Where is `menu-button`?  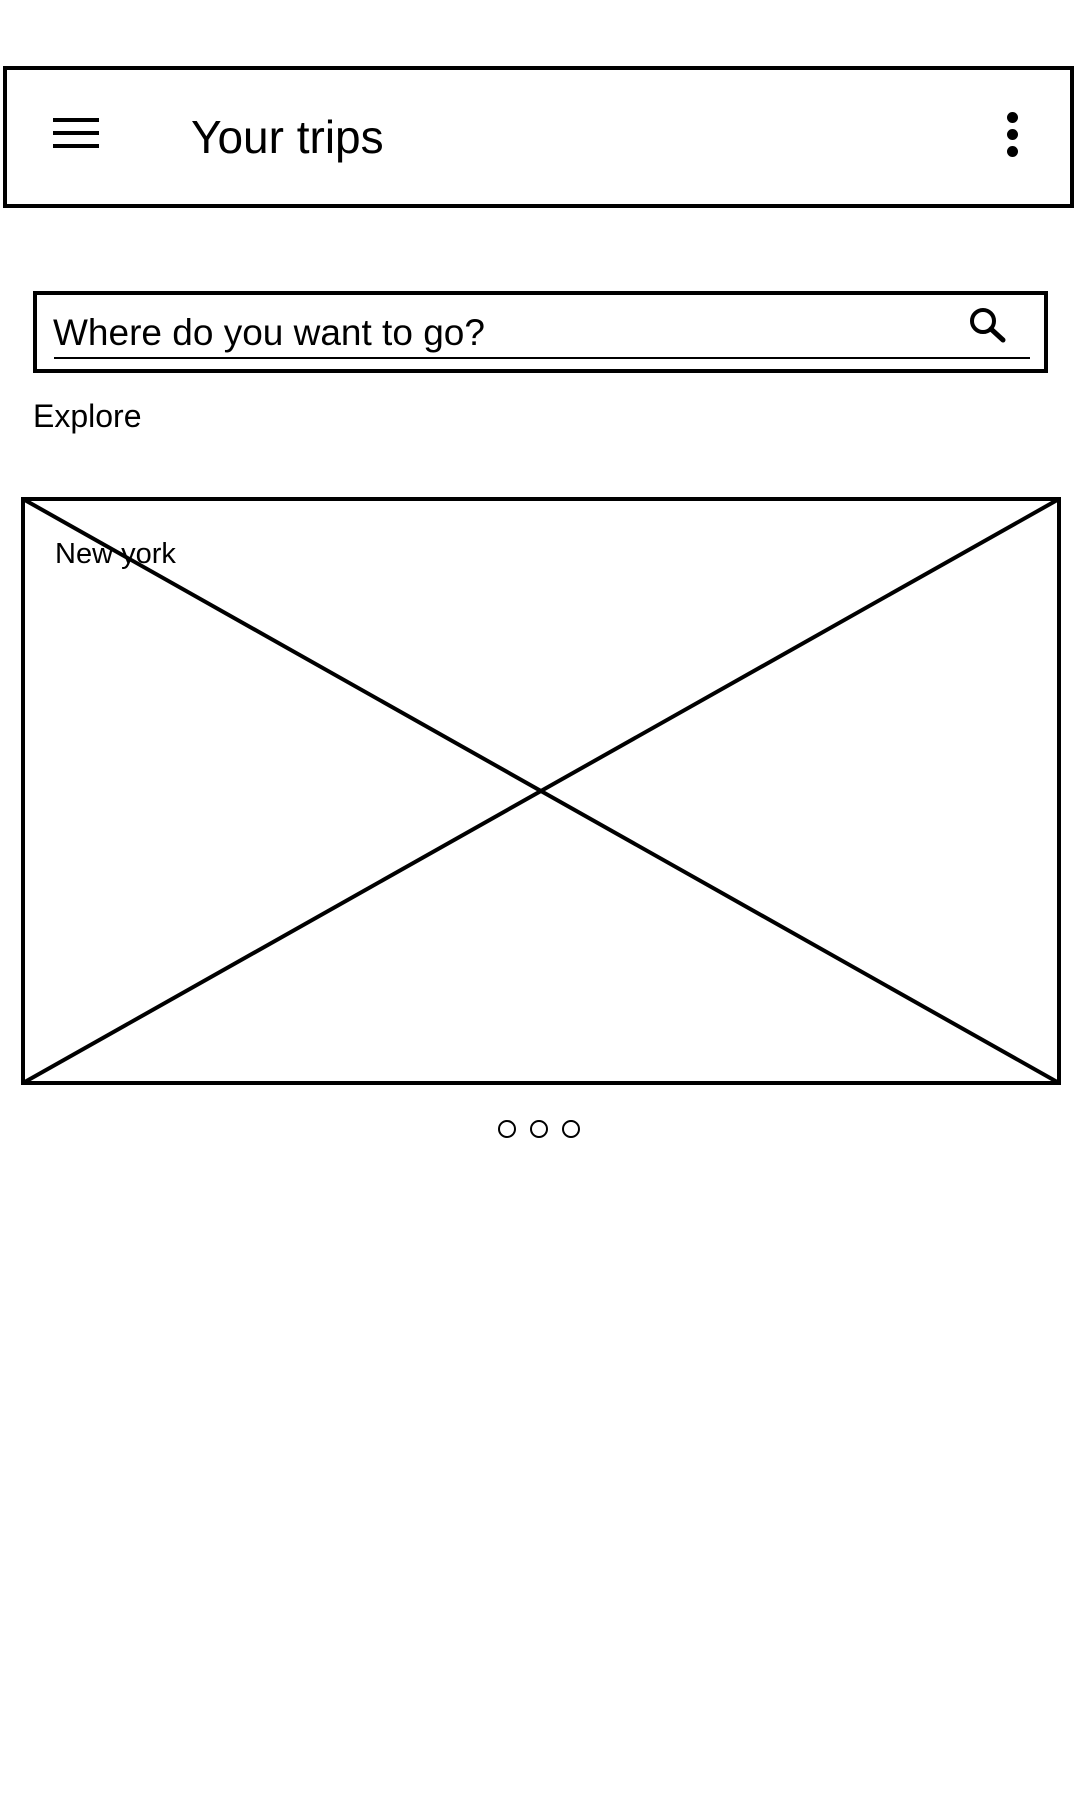 menu-button is located at coordinates (75, 135).